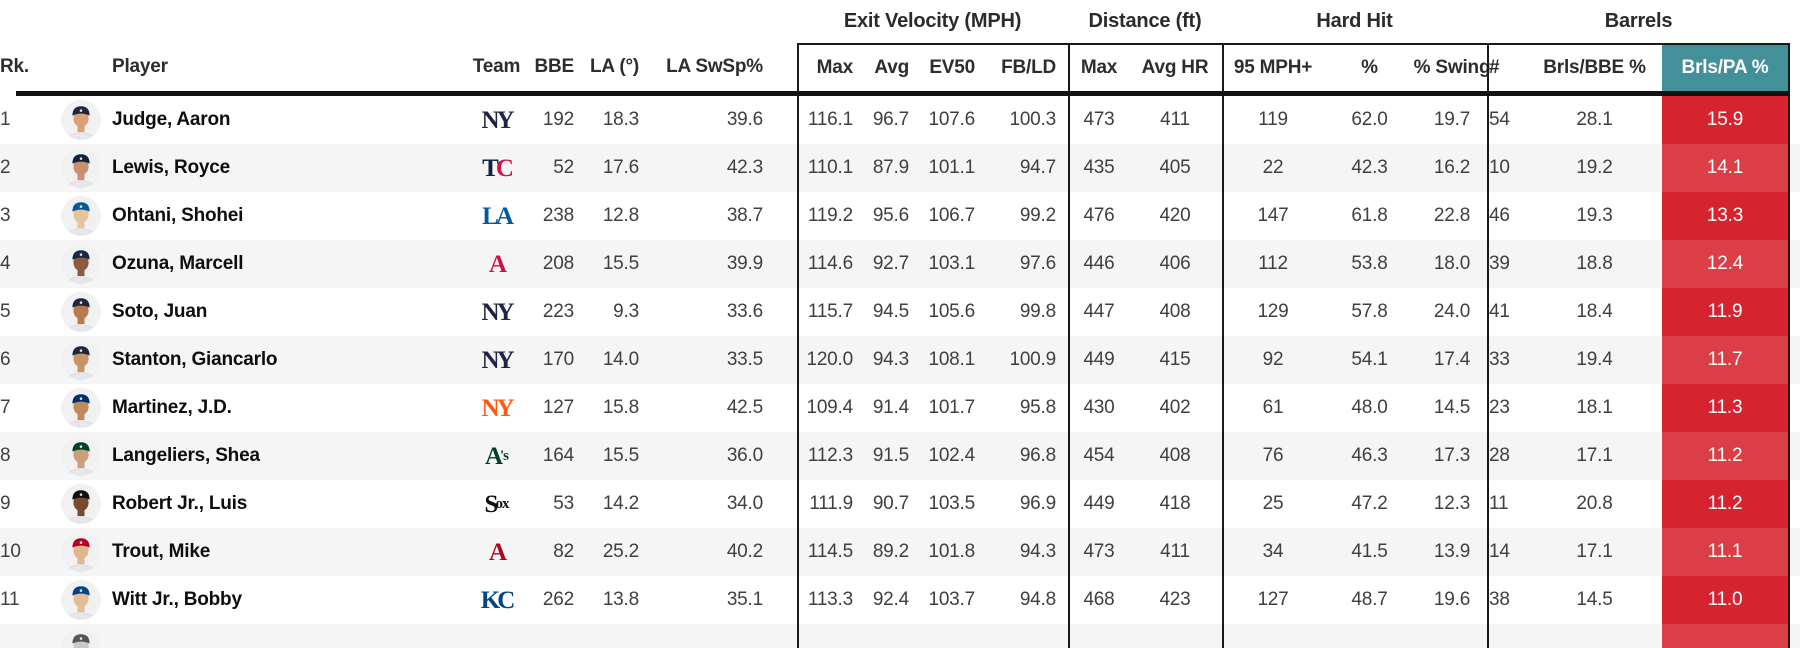 Image resolution: width=1800 pixels, height=648 pixels. What do you see at coordinates (1726, 600) in the screenshot?
I see `cell-brls-pa: 11.0` at bounding box center [1726, 600].